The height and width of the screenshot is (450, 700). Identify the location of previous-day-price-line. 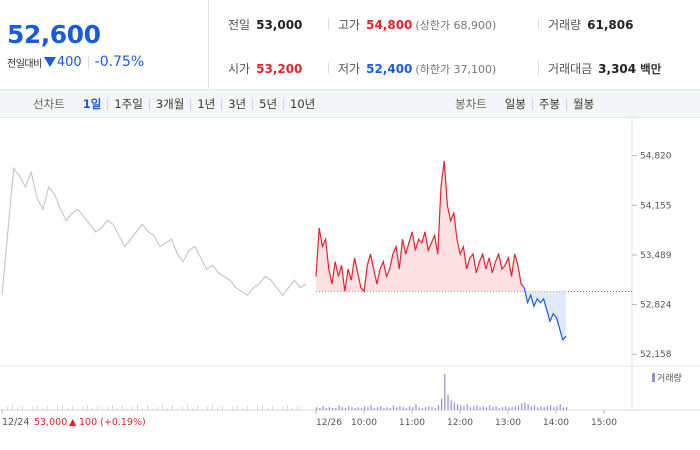
(154, 231).